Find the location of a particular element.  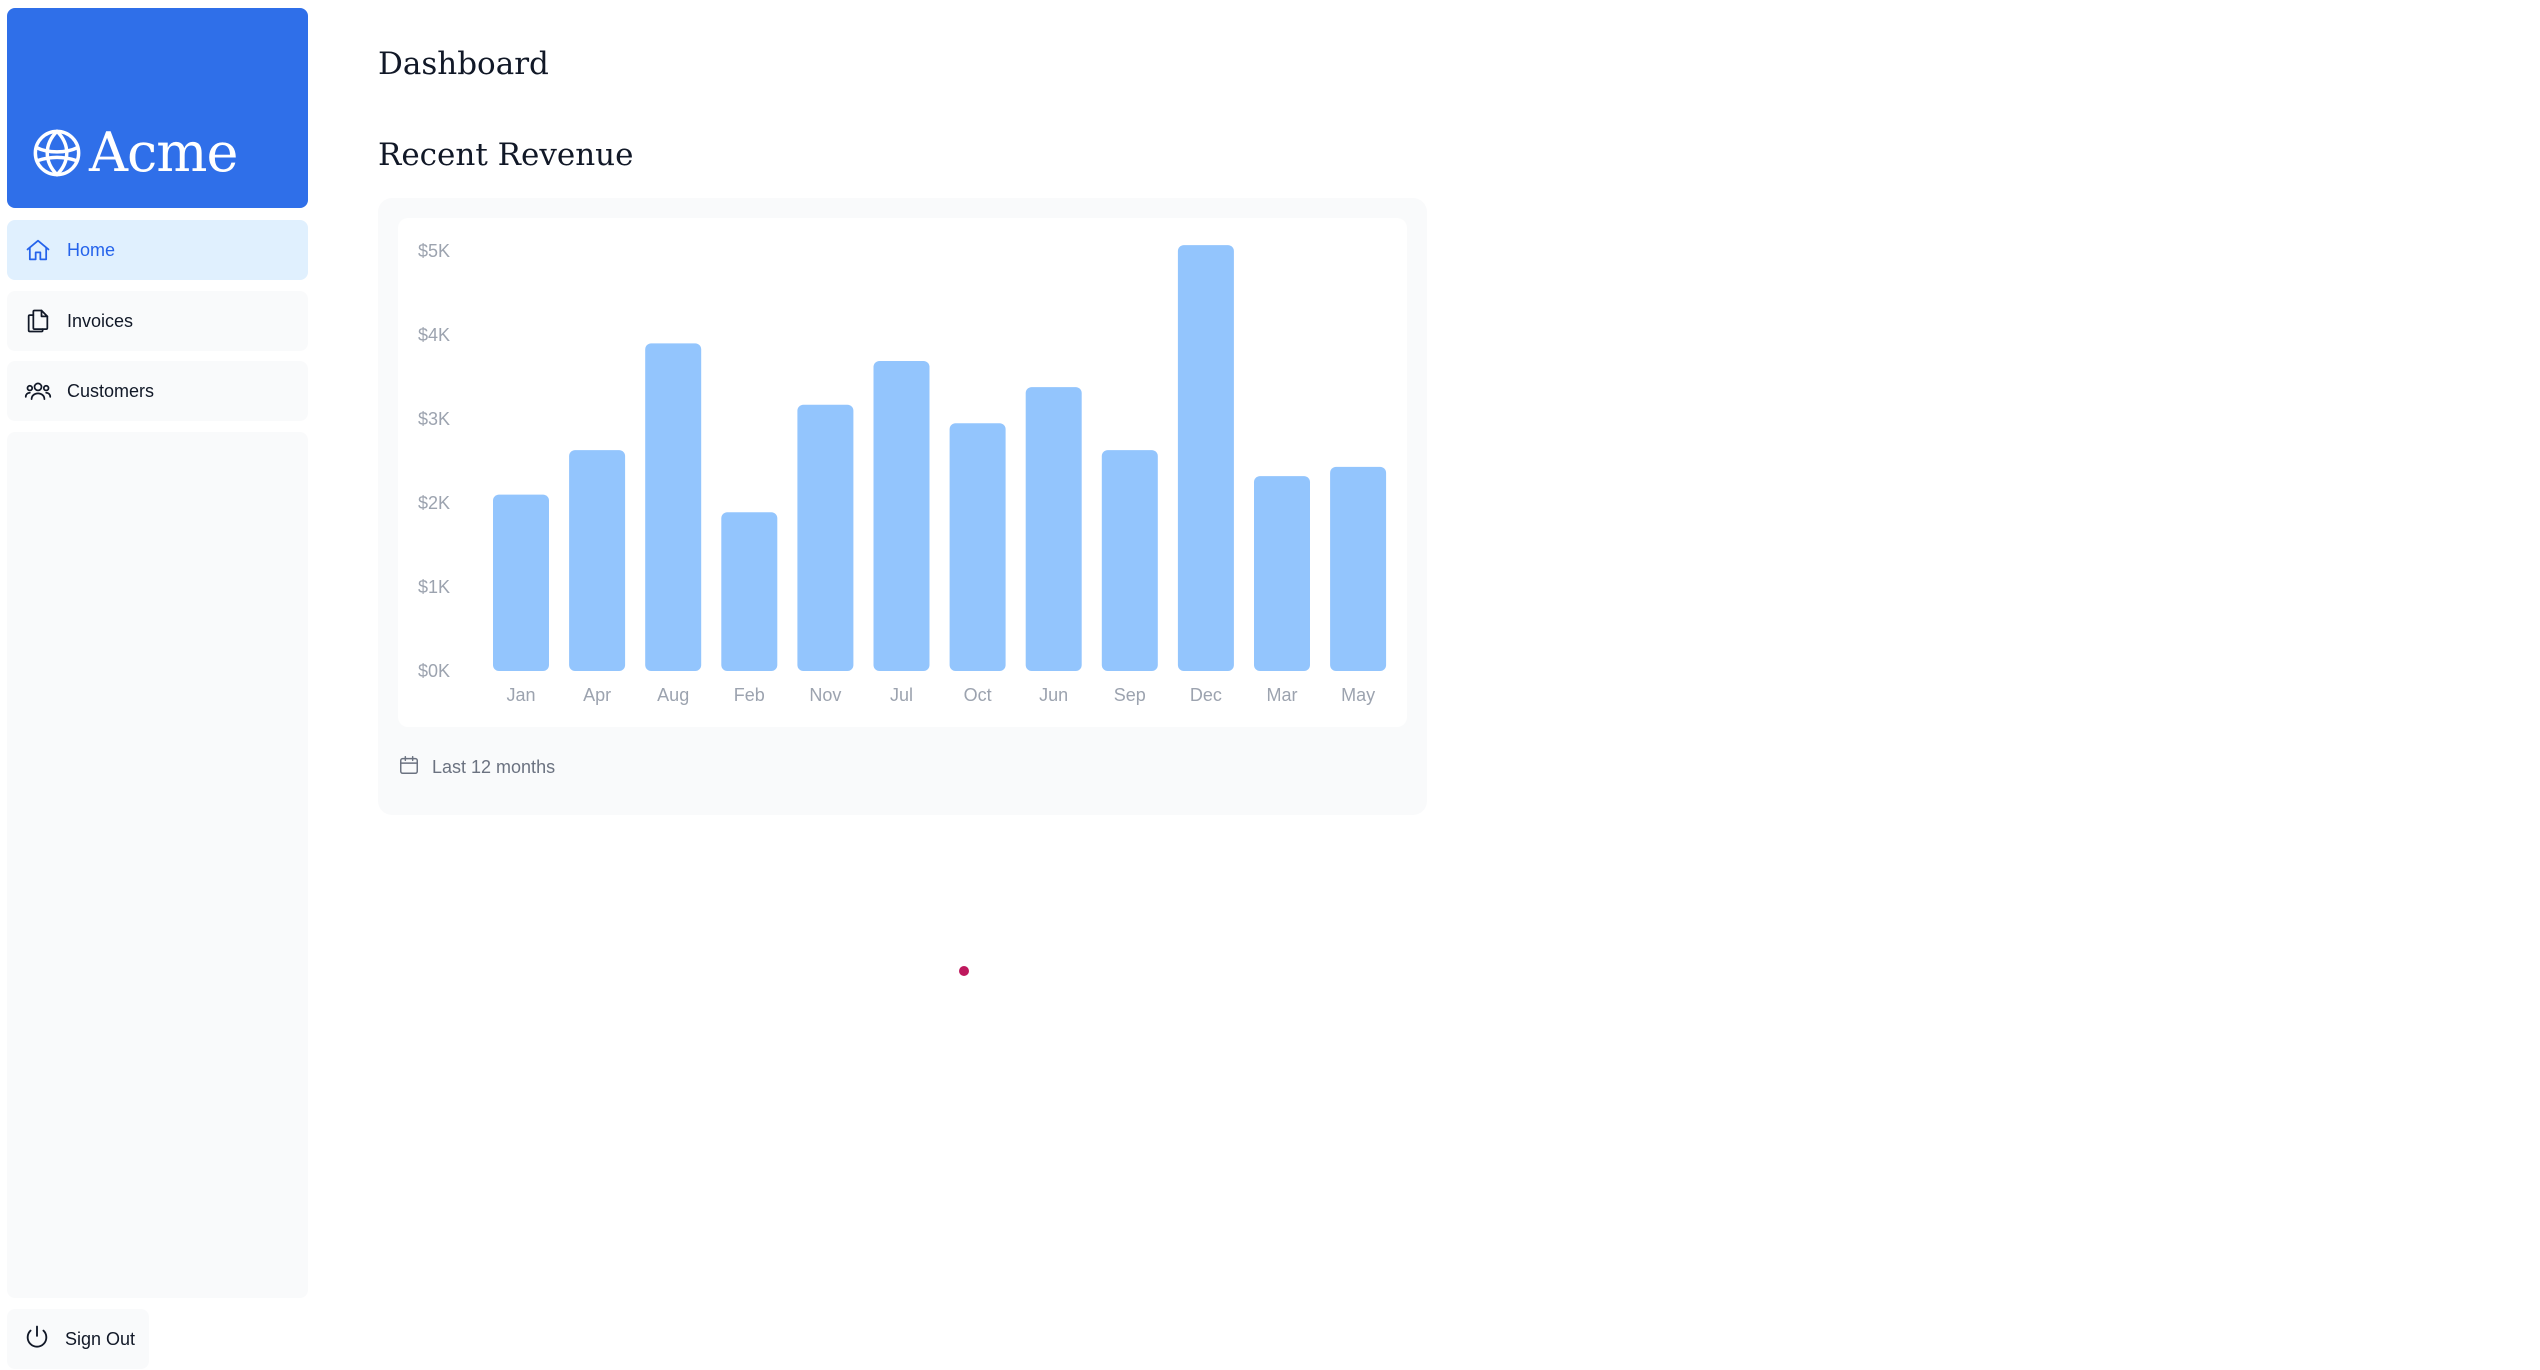

revenue-bar-jan is located at coordinates (521, 582).